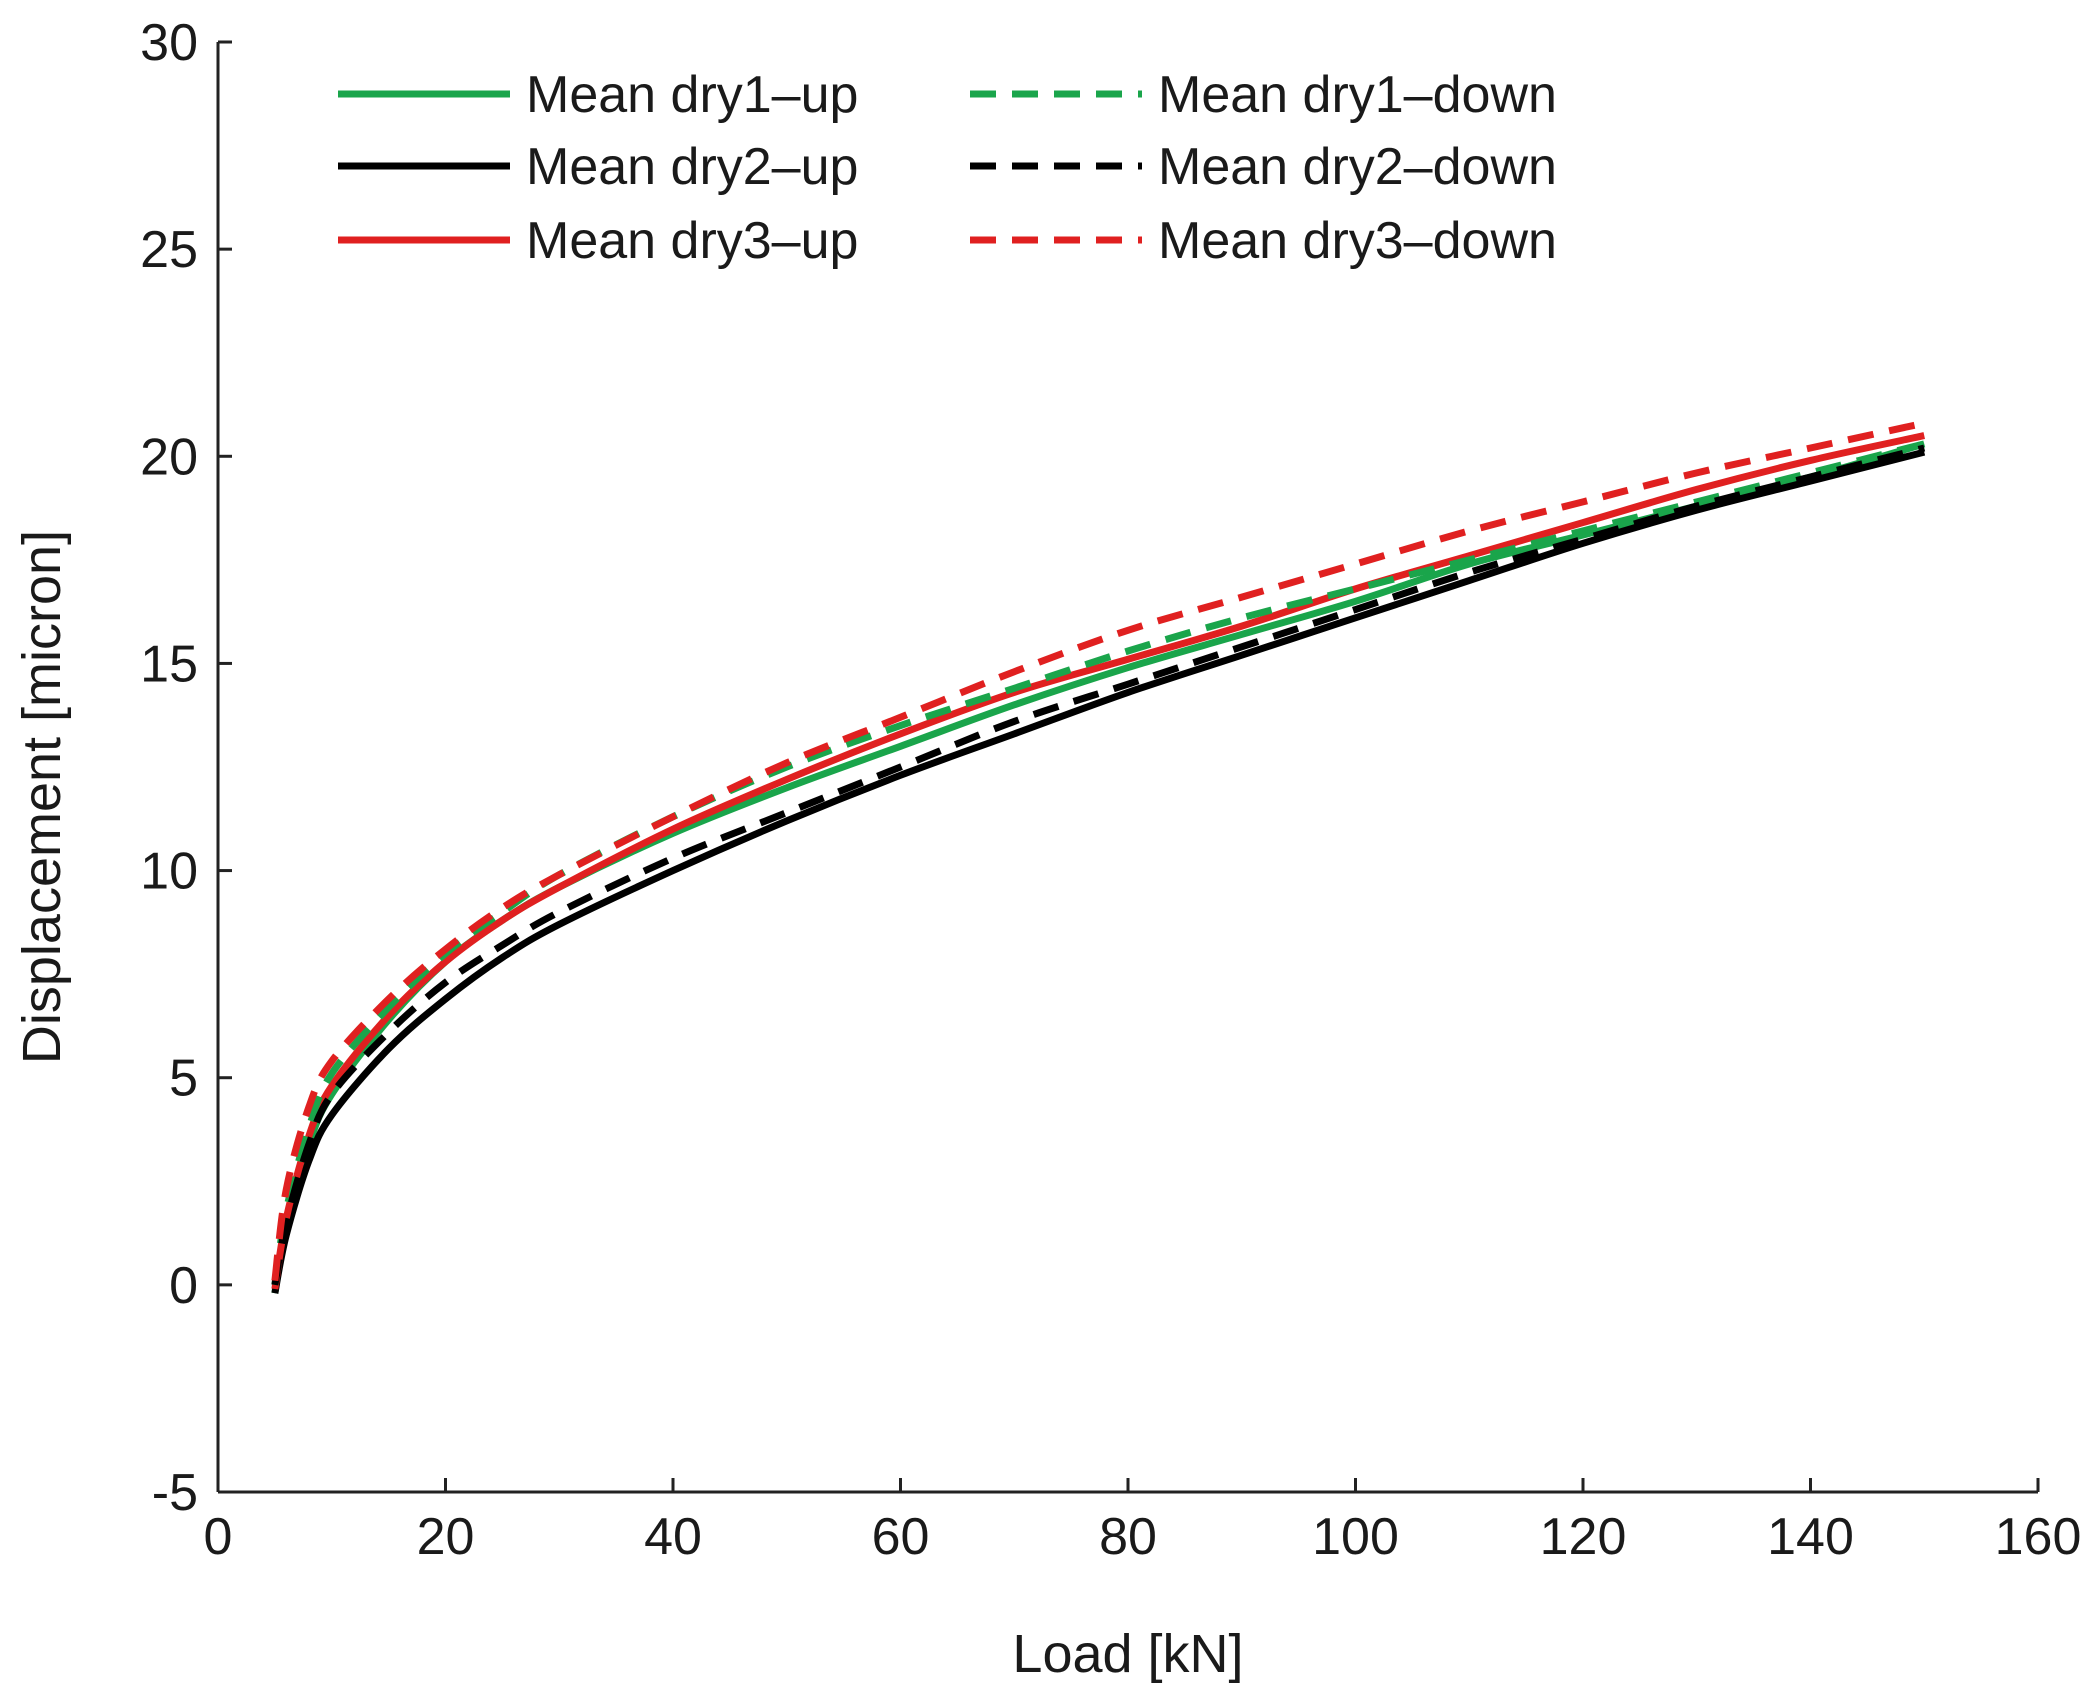 Image resolution: width=2098 pixels, height=1705 pixels. I want to click on x-tick-label: 100, so click(1355, 1537).